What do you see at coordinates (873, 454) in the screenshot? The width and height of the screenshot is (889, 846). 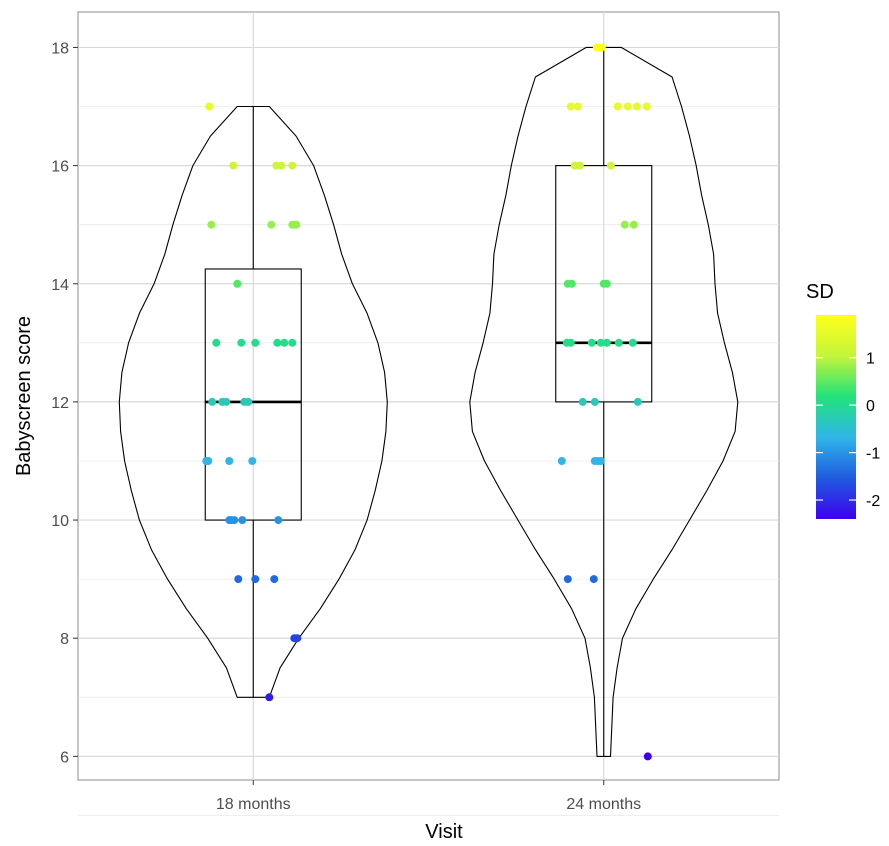 I see `legend-tick-label: -1` at bounding box center [873, 454].